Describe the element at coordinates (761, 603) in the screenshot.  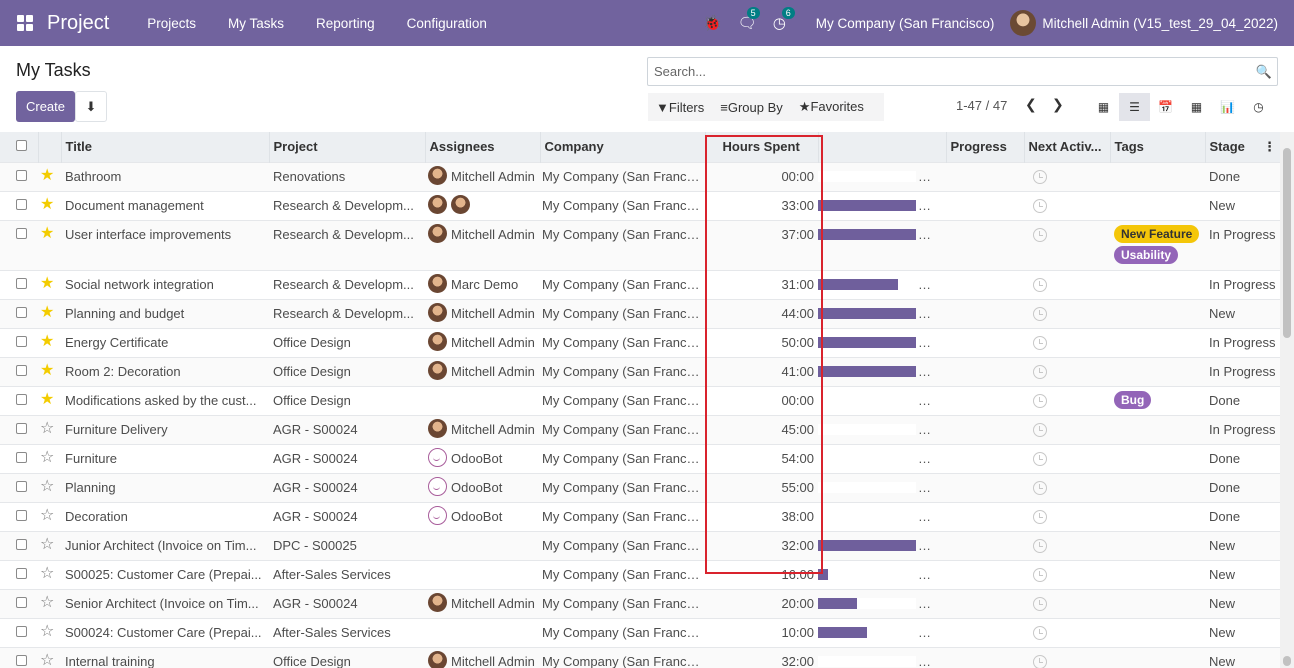
I see `cell-hours-spent: 20:00` at that location.